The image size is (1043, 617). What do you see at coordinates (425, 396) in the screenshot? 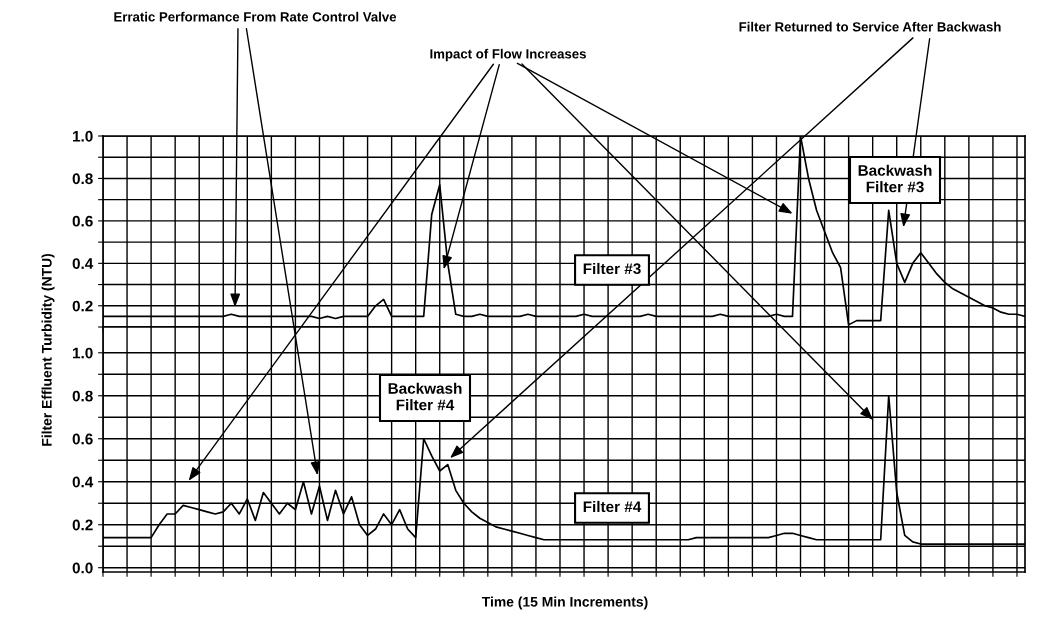
I see `annotation: Backwash Filter #4` at bounding box center [425, 396].